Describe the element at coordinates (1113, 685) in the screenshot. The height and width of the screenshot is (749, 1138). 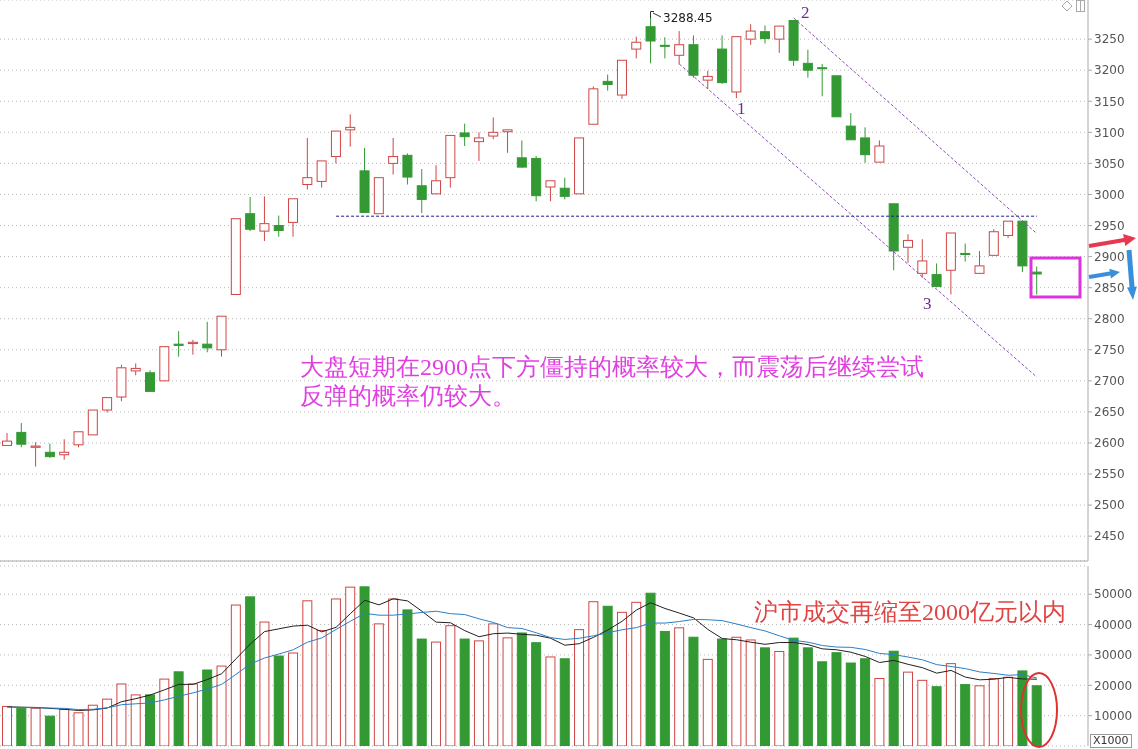
I see `y-tick-label: 20000` at that location.